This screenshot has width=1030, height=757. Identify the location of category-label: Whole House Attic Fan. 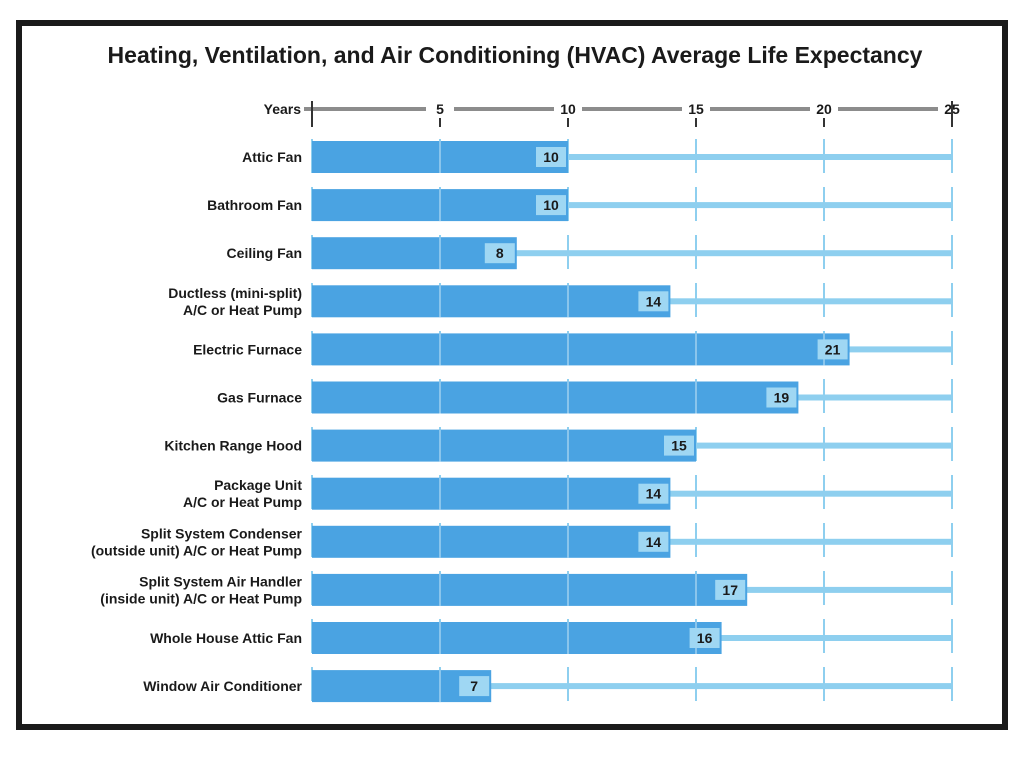
(226, 638).